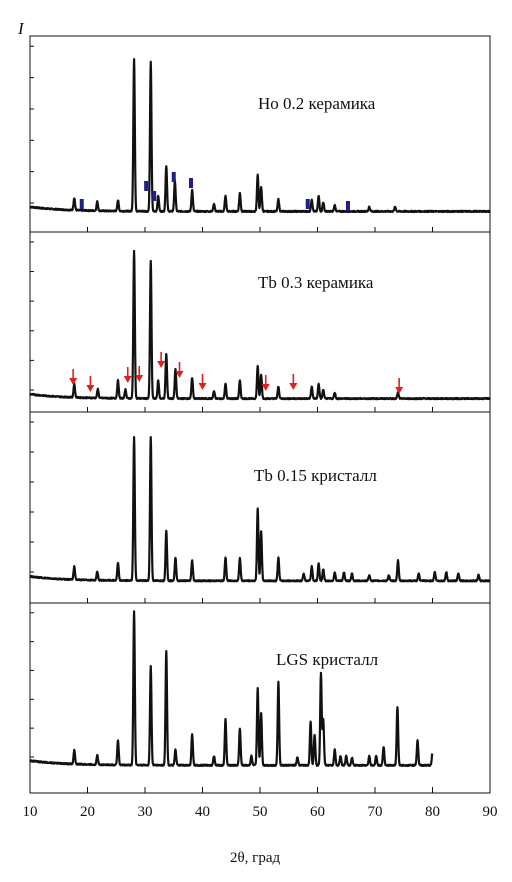 The height and width of the screenshot is (882, 512). What do you see at coordinates (317, 812) in the screenshot?
I see `x-tick-label: 60` at bounding box center [317, 812].